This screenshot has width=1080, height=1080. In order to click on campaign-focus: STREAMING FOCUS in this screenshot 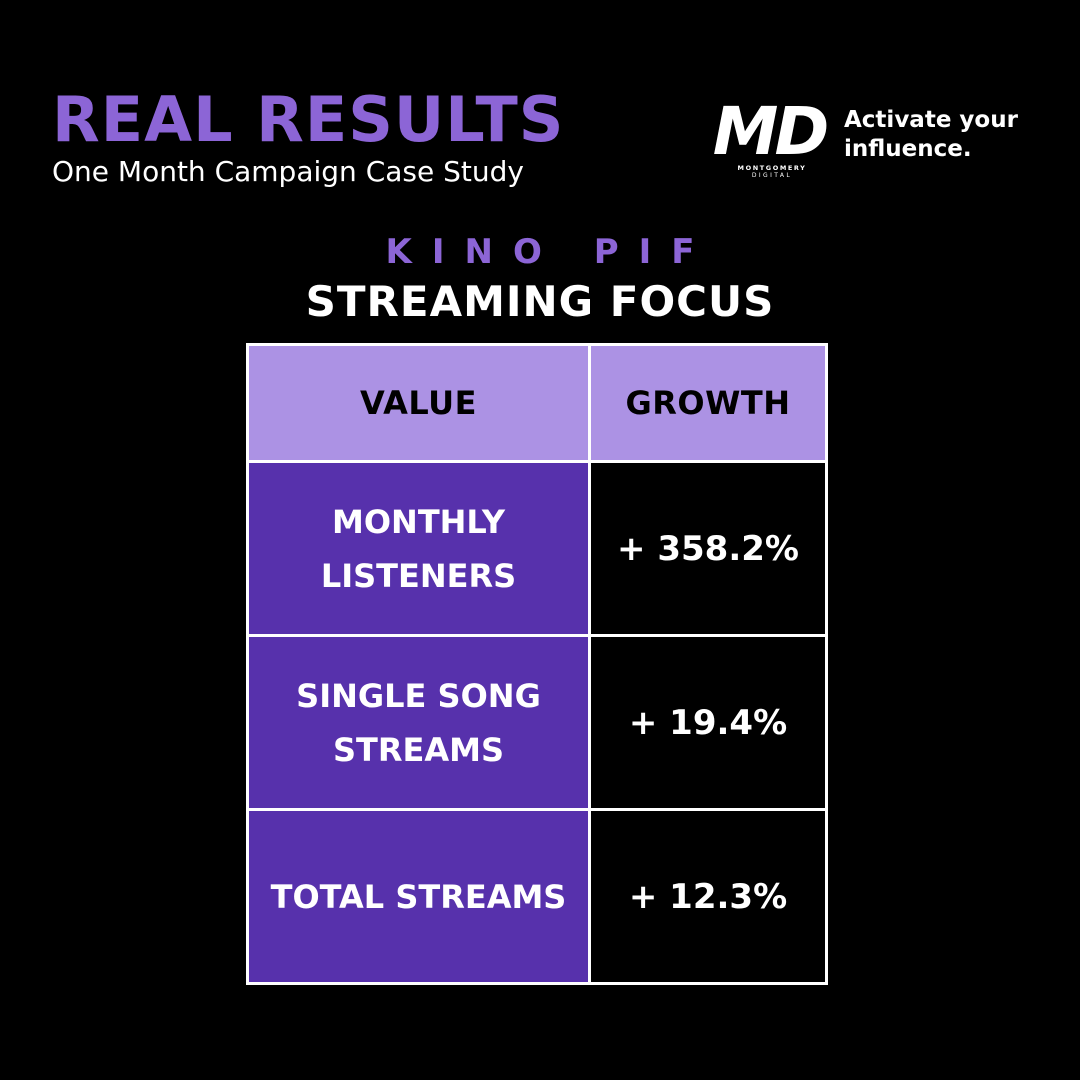, I will do `click(540, 301)`.